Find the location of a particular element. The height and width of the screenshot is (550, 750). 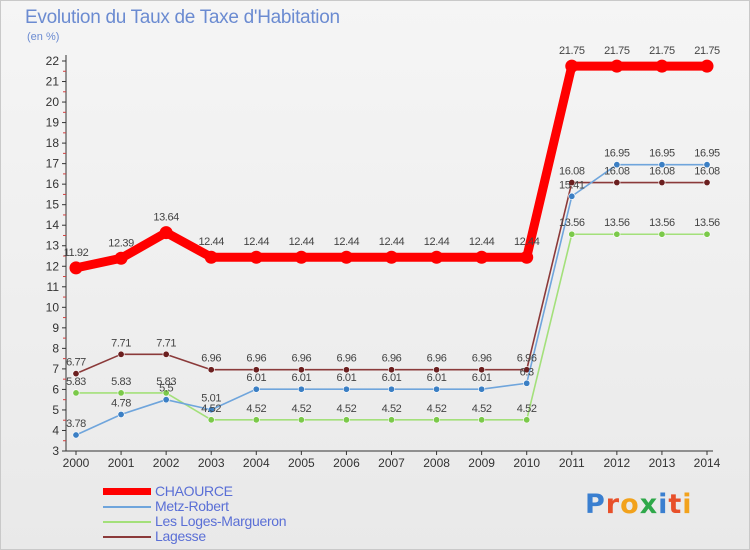

data-label: 6.77 is located at coordinates (76, 363).